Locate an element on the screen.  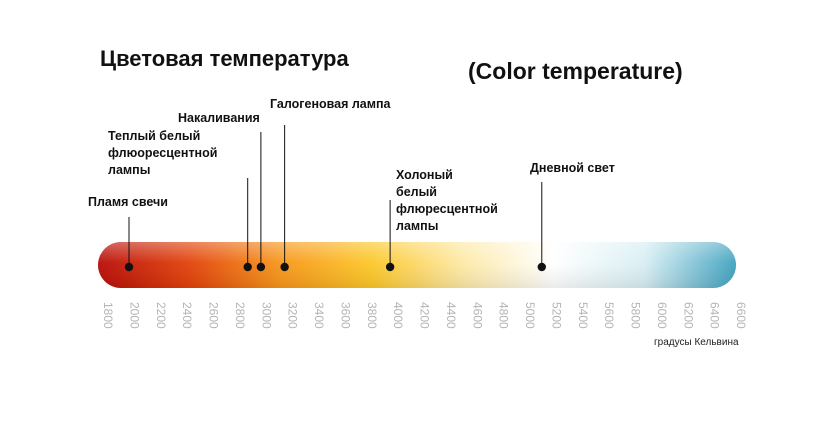
marker-dot-warm-white-fluorescent is located at coordinates (247, 267).